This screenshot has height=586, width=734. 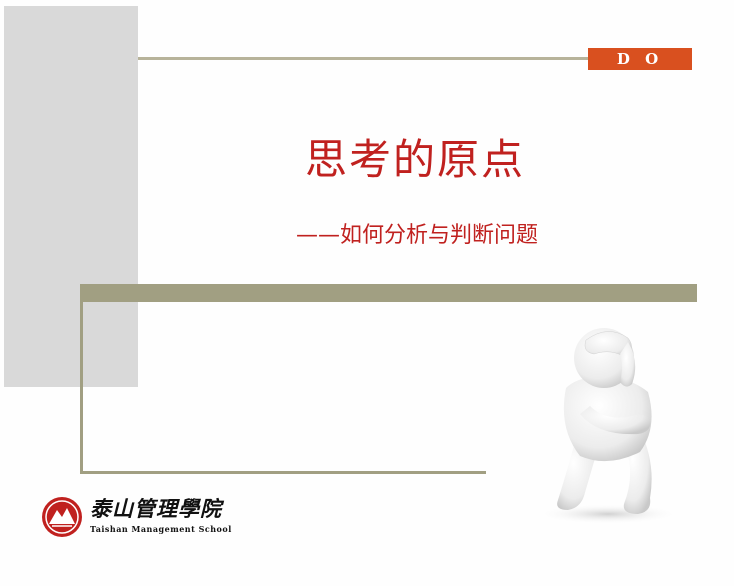 I want to click on thinking-person-figure, so click(x=608, y=426).